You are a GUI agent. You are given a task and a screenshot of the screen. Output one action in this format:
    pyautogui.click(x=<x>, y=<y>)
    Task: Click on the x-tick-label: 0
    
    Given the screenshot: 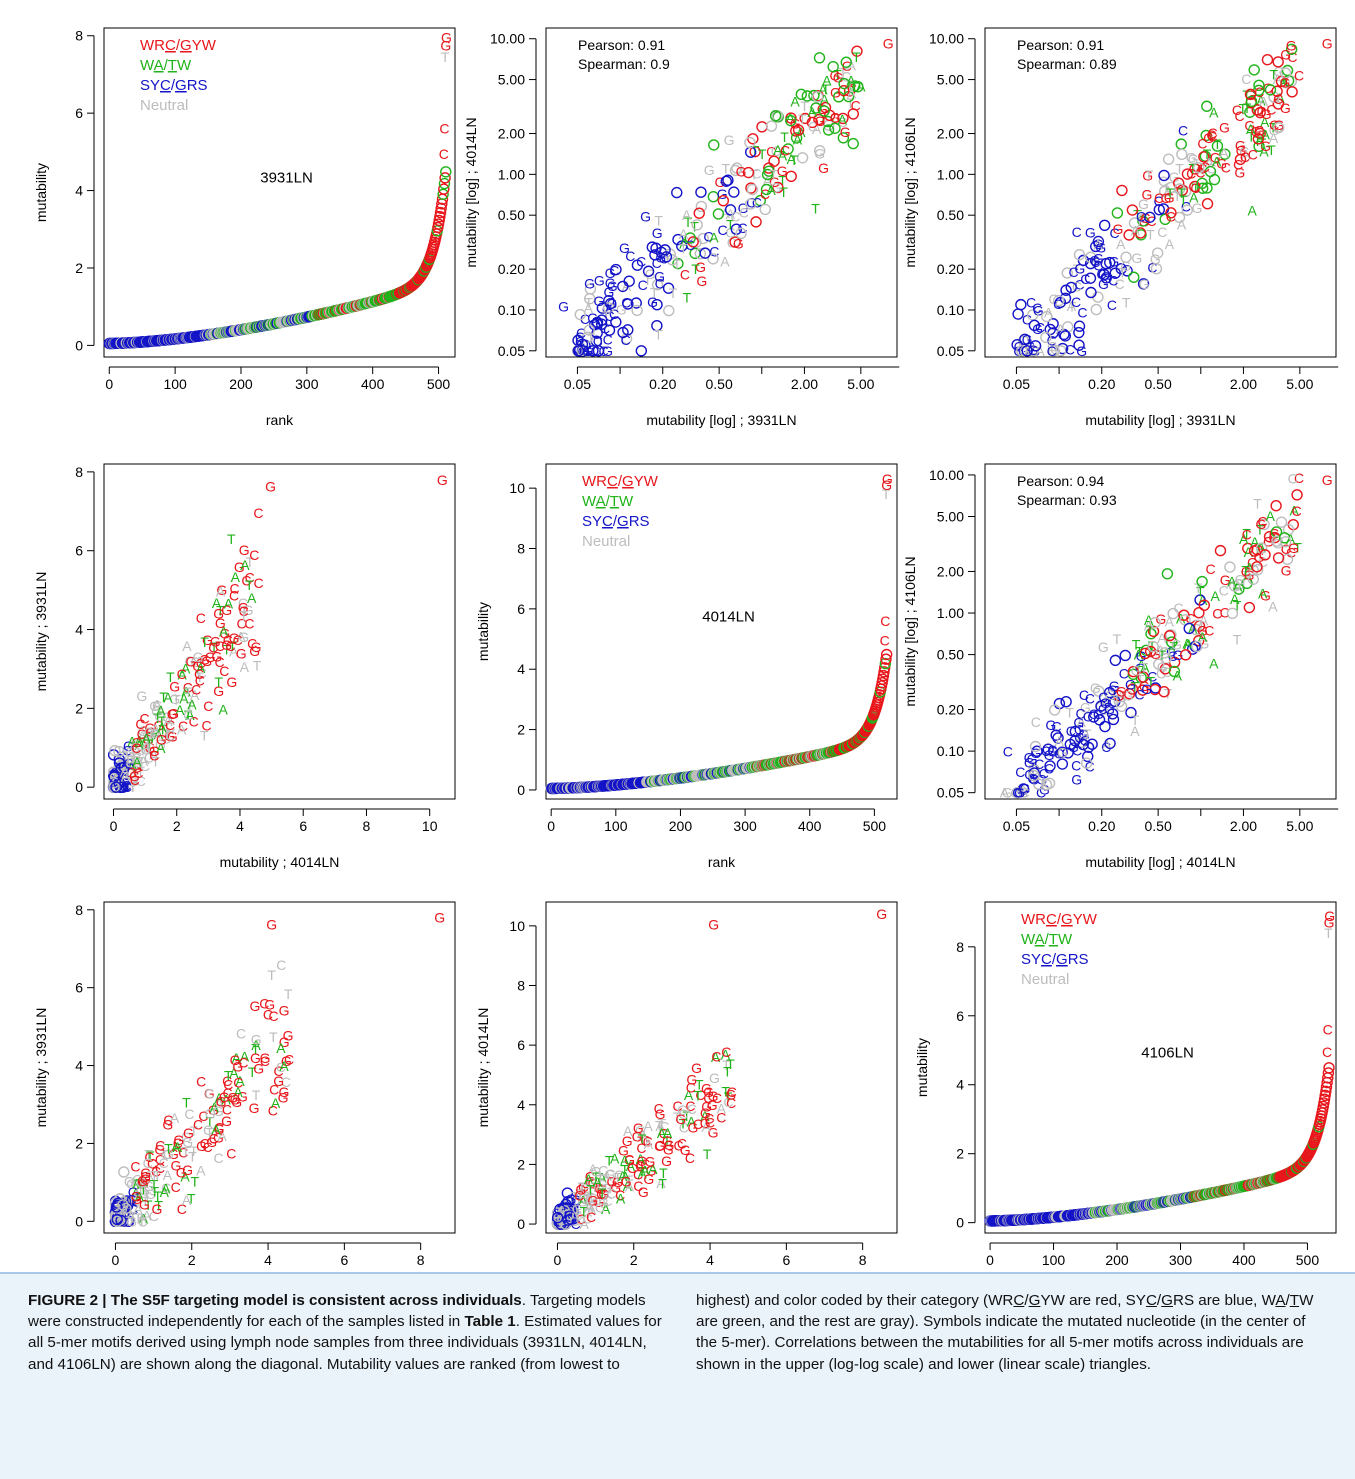 What is the action you would take?
    pyautogui.click(x=551, y=826)
    